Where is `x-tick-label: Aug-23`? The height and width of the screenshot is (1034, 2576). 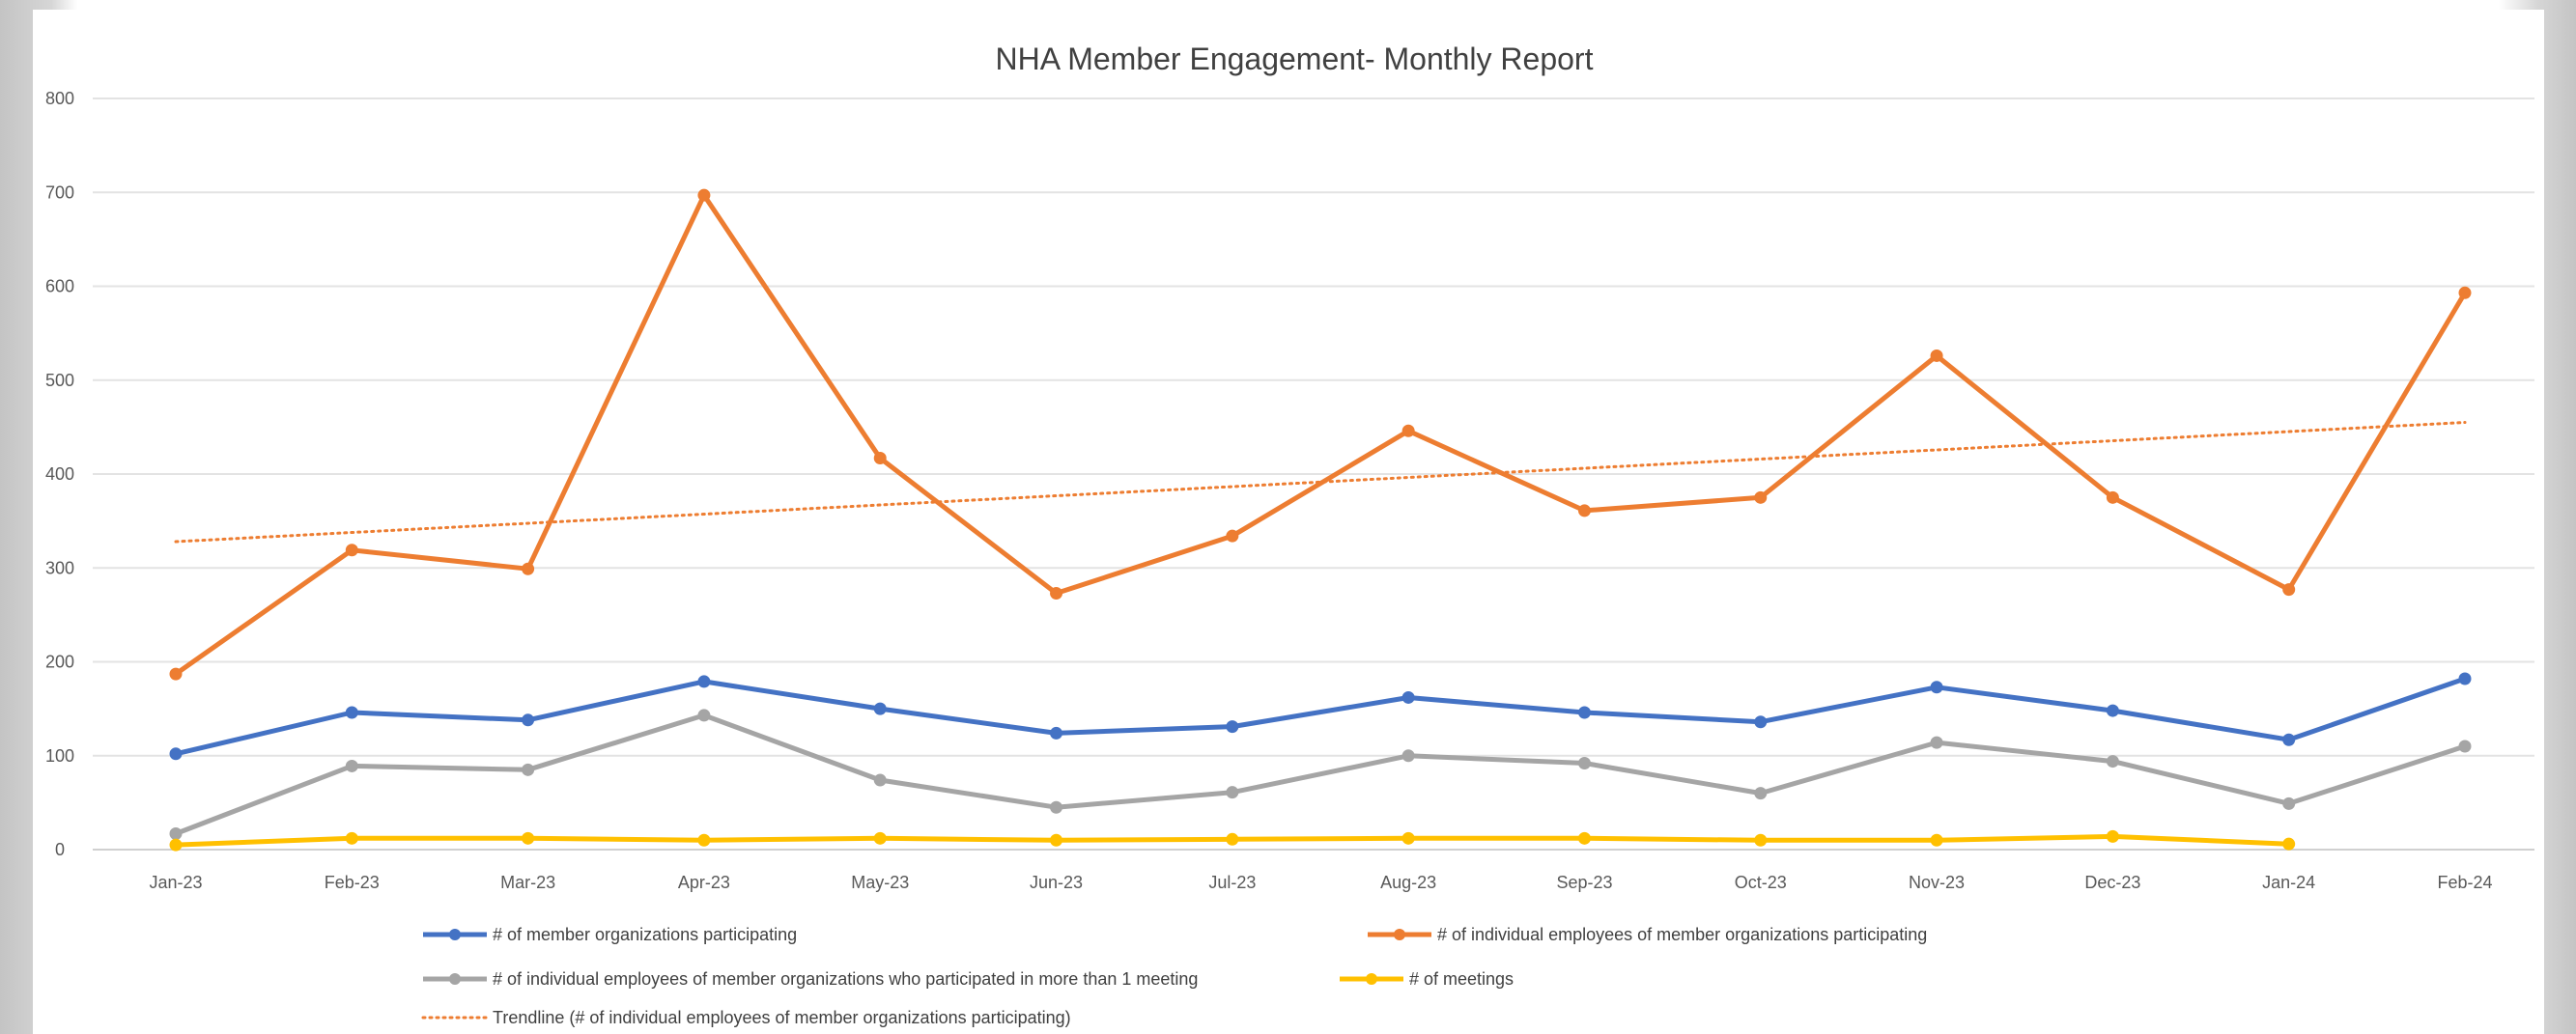
x-tick-label: Aug-23 is located at coordinates (1408, 882).